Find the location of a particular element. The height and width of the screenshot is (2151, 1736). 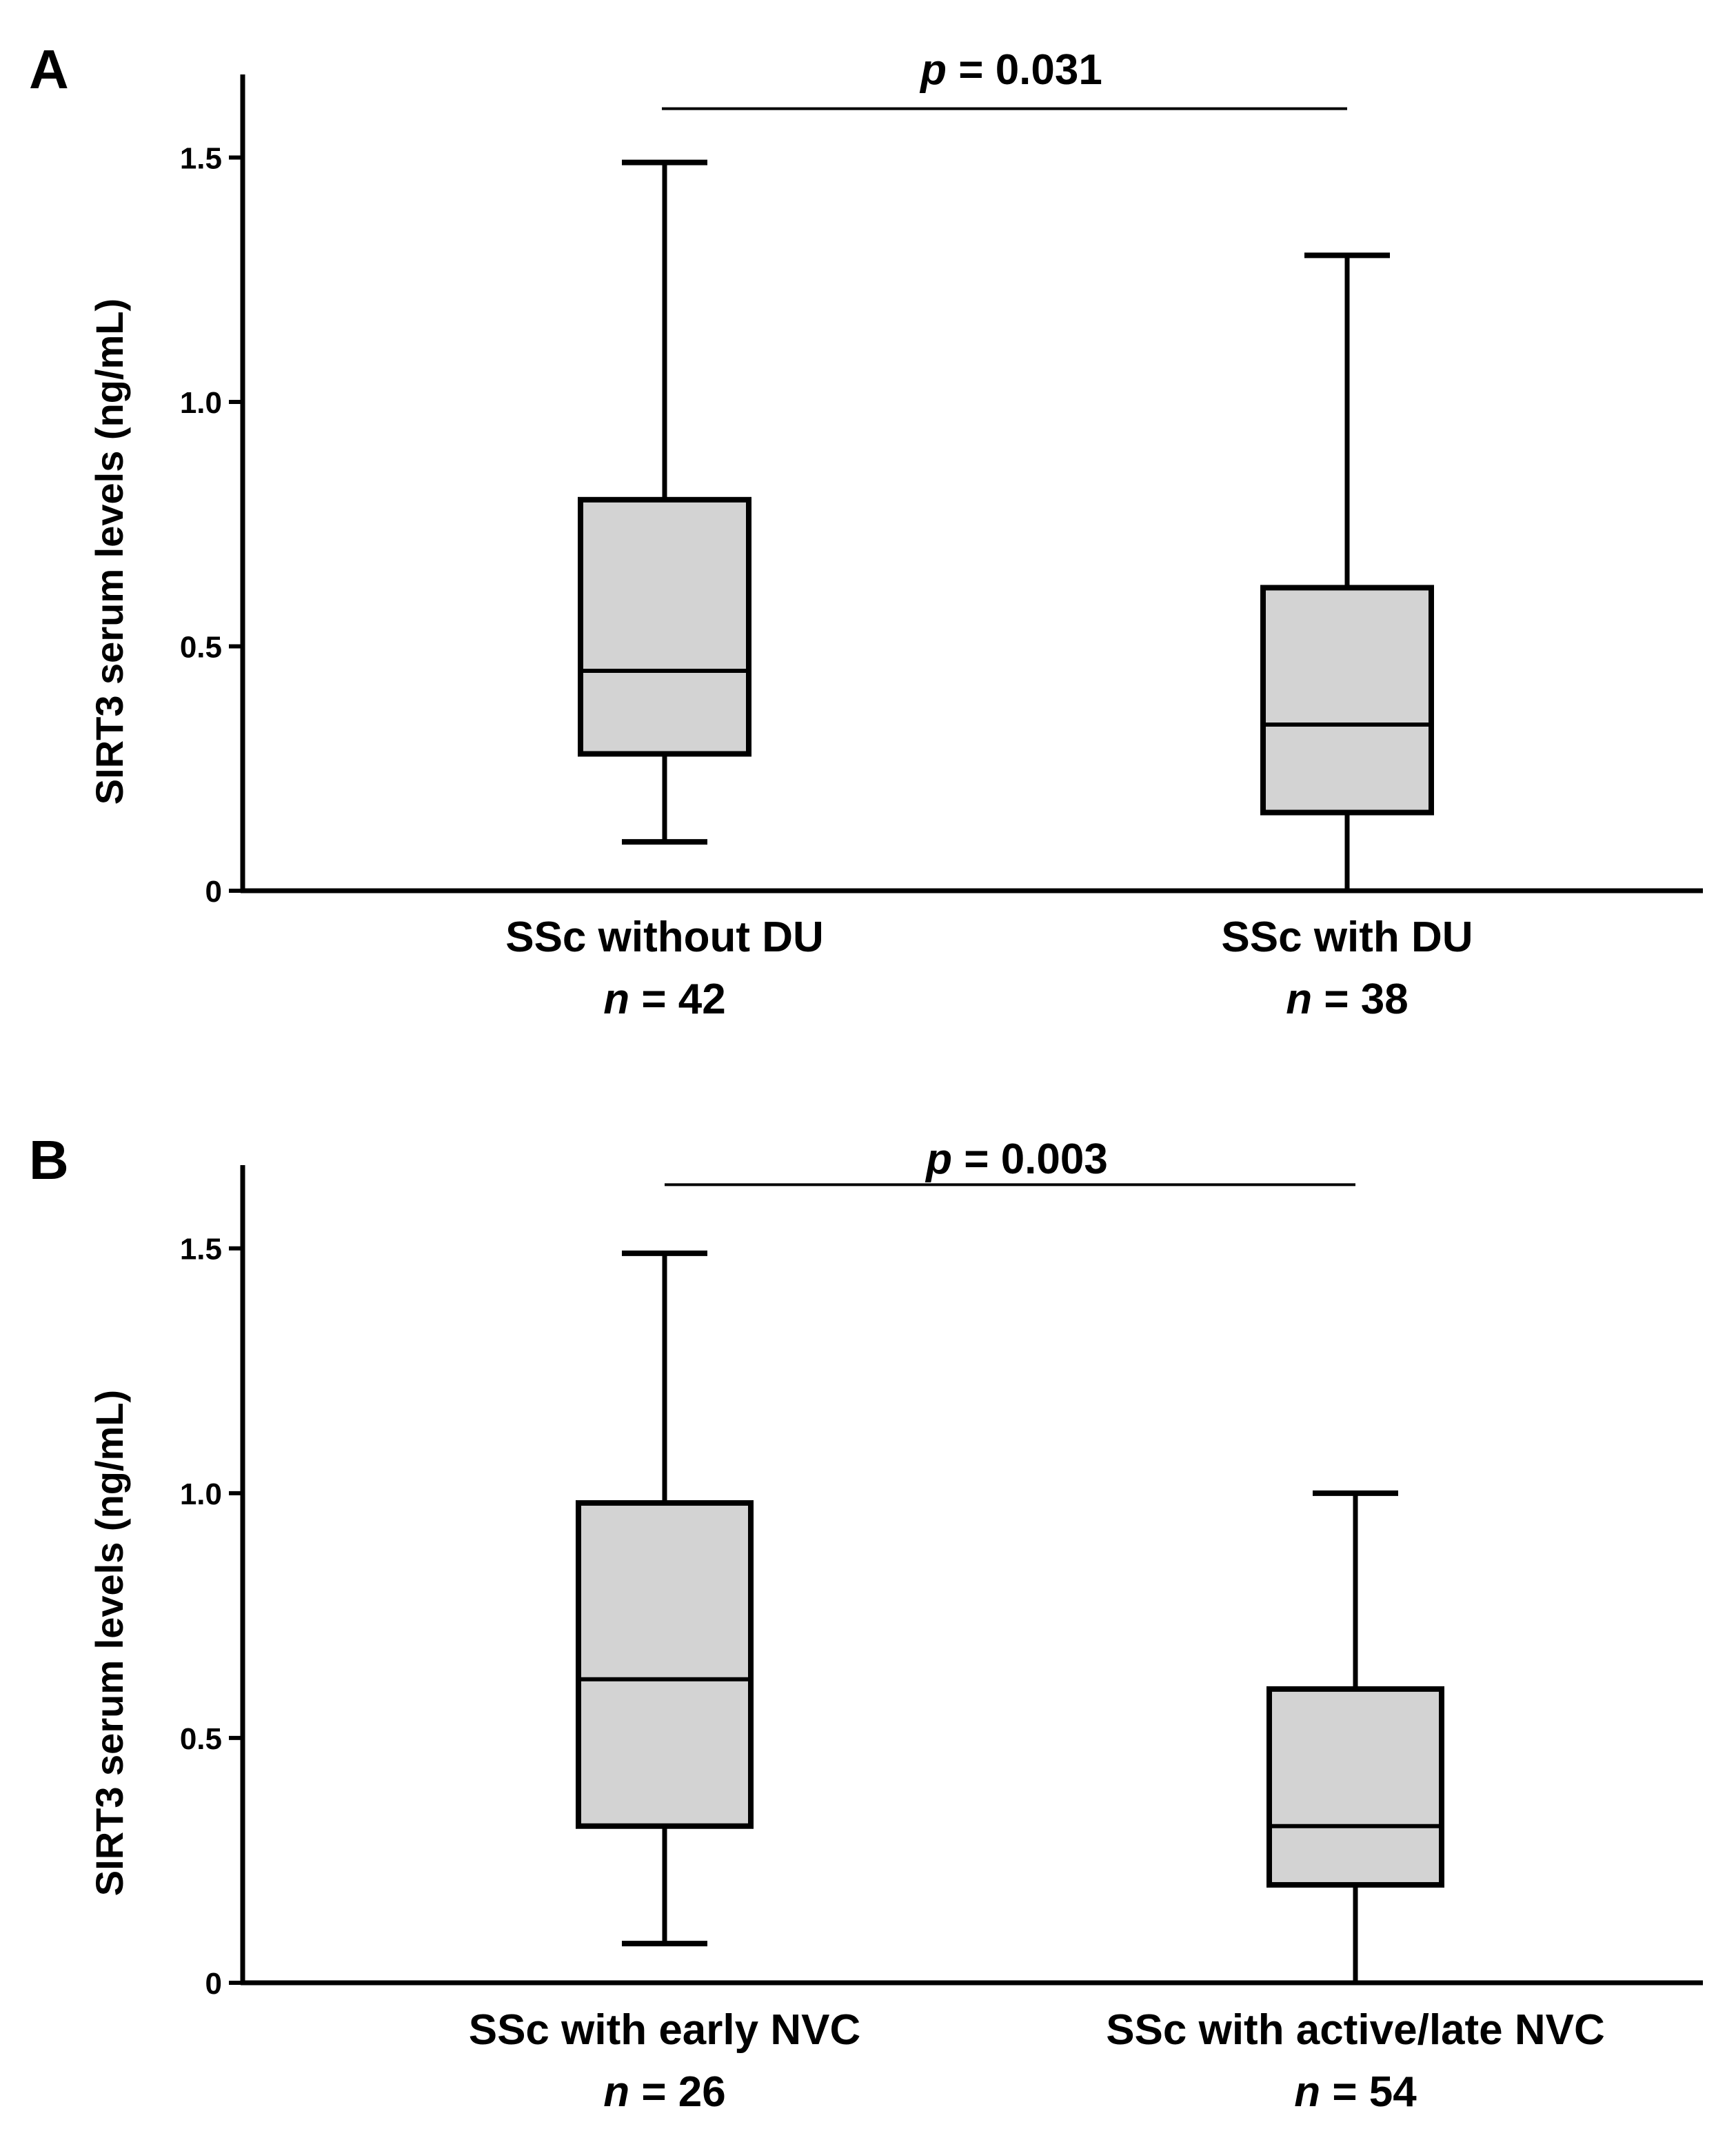

x-category-label: SSc with active/late NVC is located at coordinates (1355, 2030).